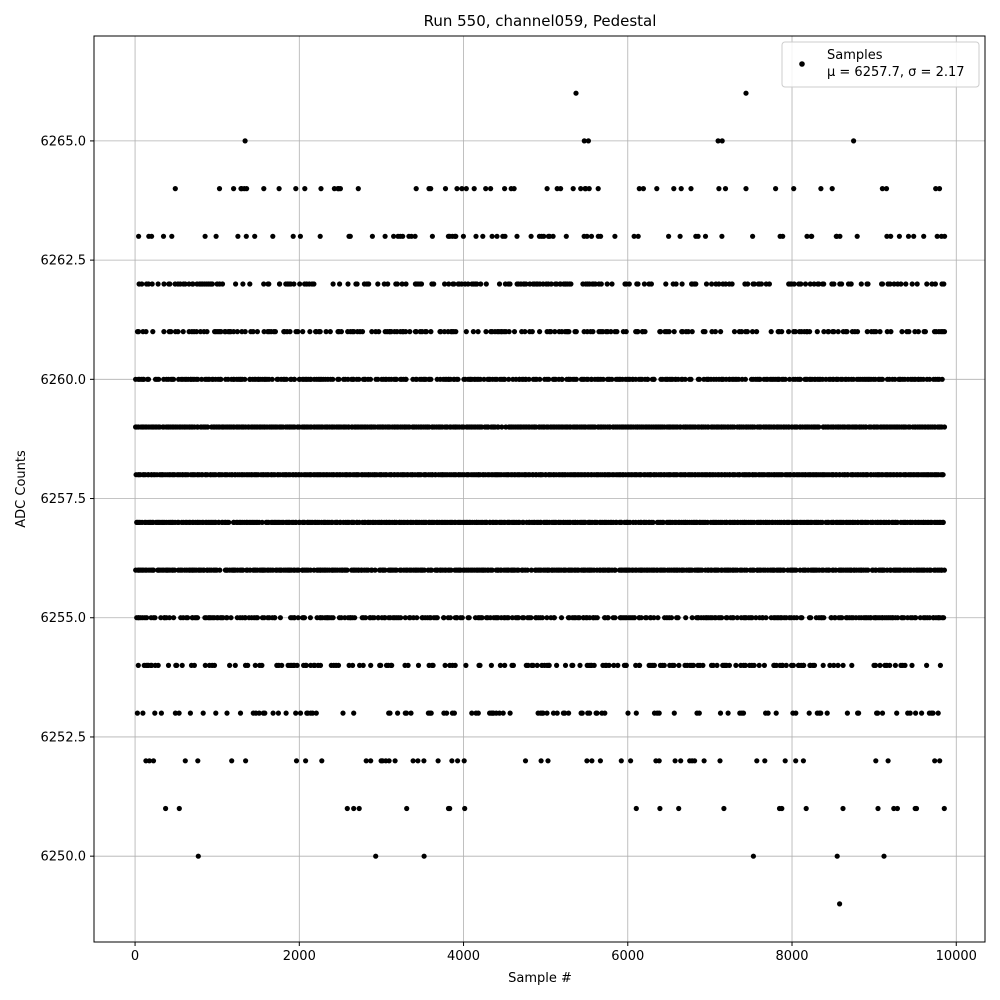 The image size is (1000, 1000). Describe the element at coordinates (540, 21) in the screenshot. I see `chart-title: Run 550, channel059, Pedestal` at that location.